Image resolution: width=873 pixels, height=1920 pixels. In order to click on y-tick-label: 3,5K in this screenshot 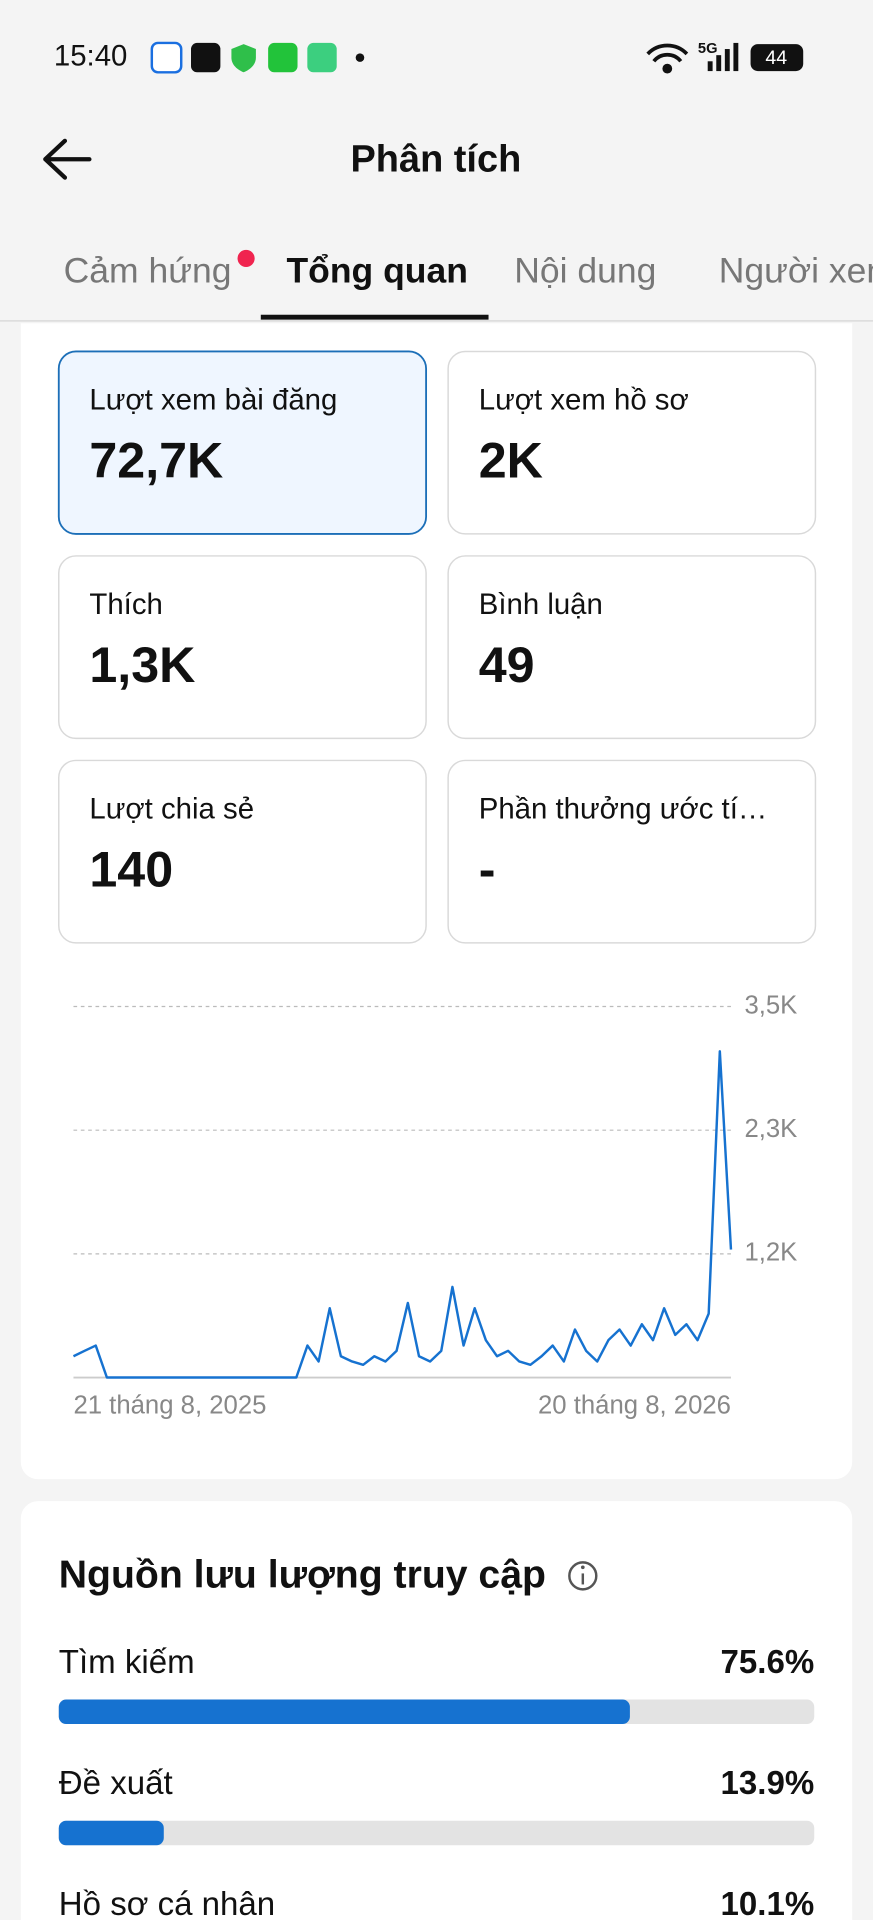, I will do `click(770, 1005)`.